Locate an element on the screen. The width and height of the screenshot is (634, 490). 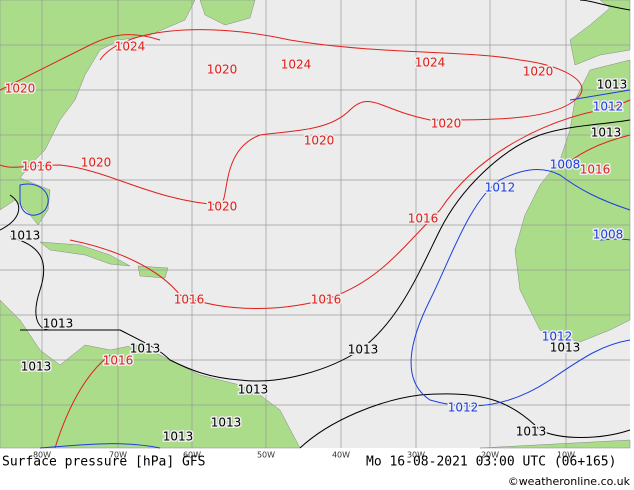
lon-label: 70W is located at coordinates (118, 455).